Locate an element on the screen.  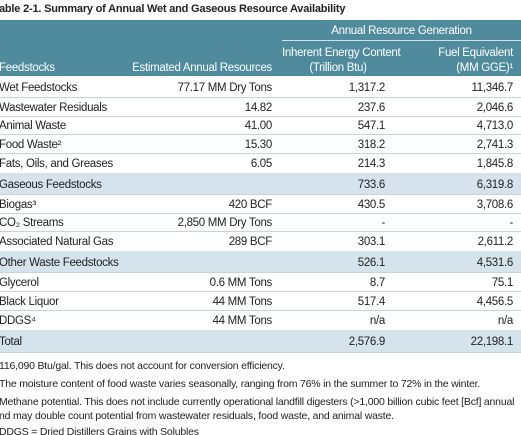
row-label: DDGS⁴ is located at coordinates (18, 321).